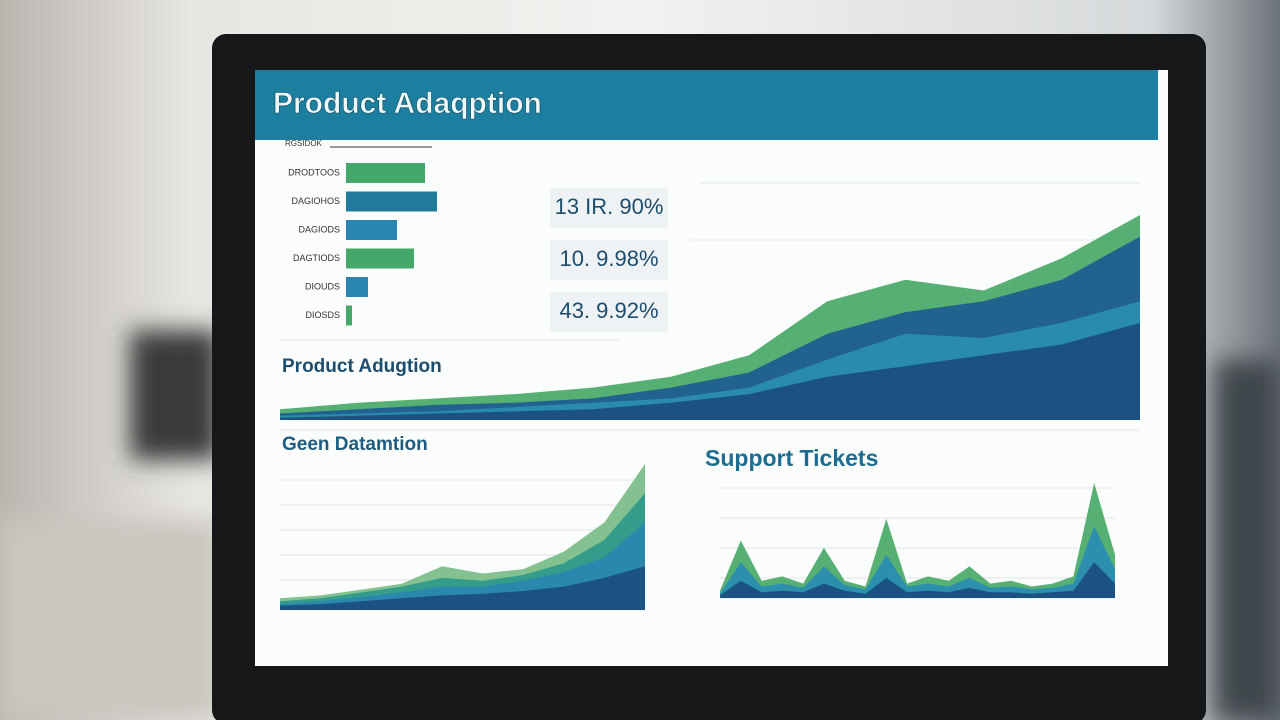  I want to click on right-chart-title: Support Tickets, so click(791, 458).